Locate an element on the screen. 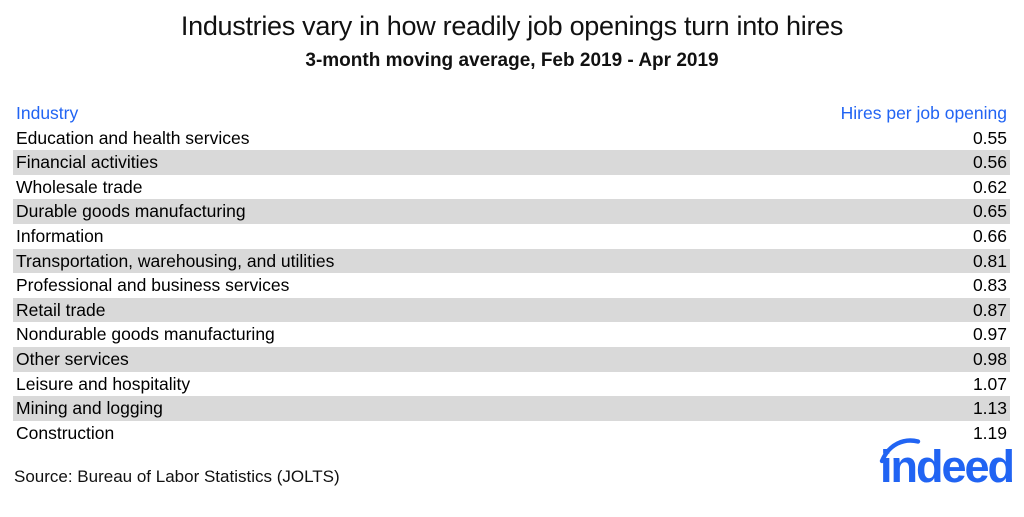 The height and width of the screenshot is (517, 1024). hires-per-opening-cell: 0.65 is located at coordinates (989, 211).